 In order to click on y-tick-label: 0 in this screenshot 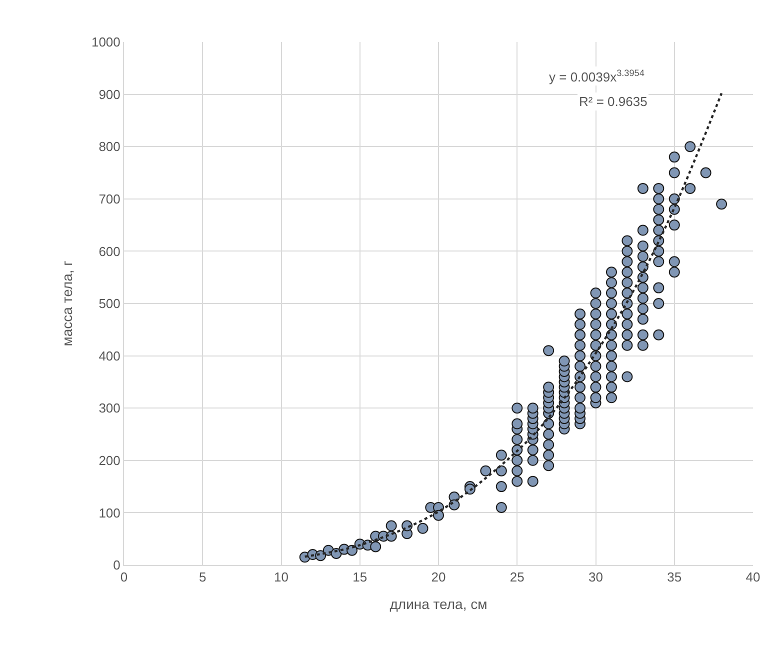, I will do `click(116, 565)`.